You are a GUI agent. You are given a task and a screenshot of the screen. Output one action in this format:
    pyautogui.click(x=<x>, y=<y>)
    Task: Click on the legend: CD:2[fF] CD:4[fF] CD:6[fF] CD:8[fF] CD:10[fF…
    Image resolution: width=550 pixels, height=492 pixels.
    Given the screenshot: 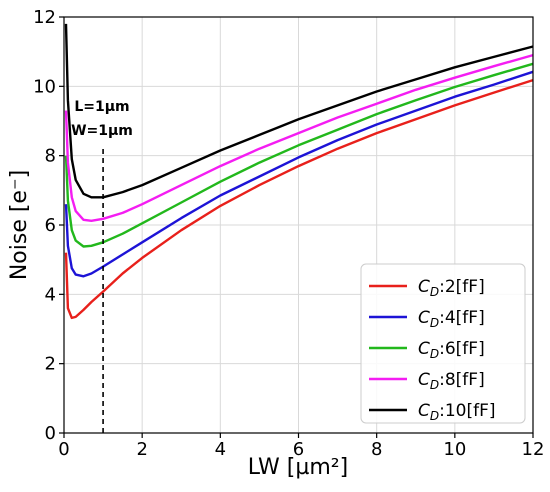 What is the action you would take?
    pyautogui.click(x=443, y=343)
    